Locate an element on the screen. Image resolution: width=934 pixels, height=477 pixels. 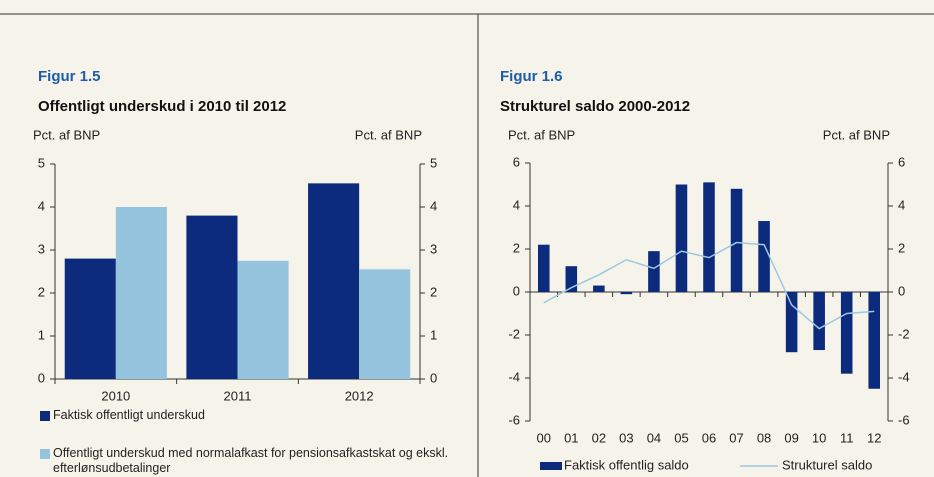
line is located at coordinates (709, 285).